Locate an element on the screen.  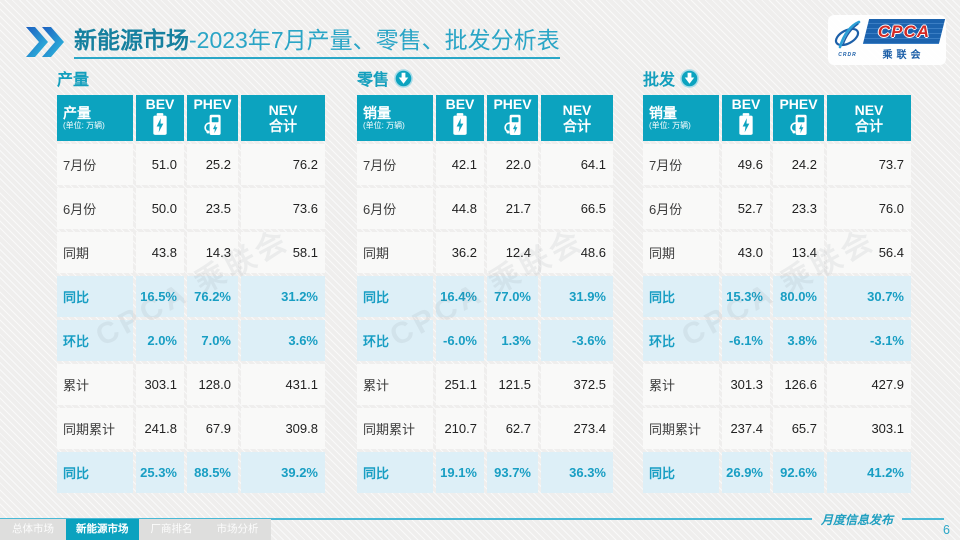
nev-total-value: 56.4 is located at coordinates (869, 252).